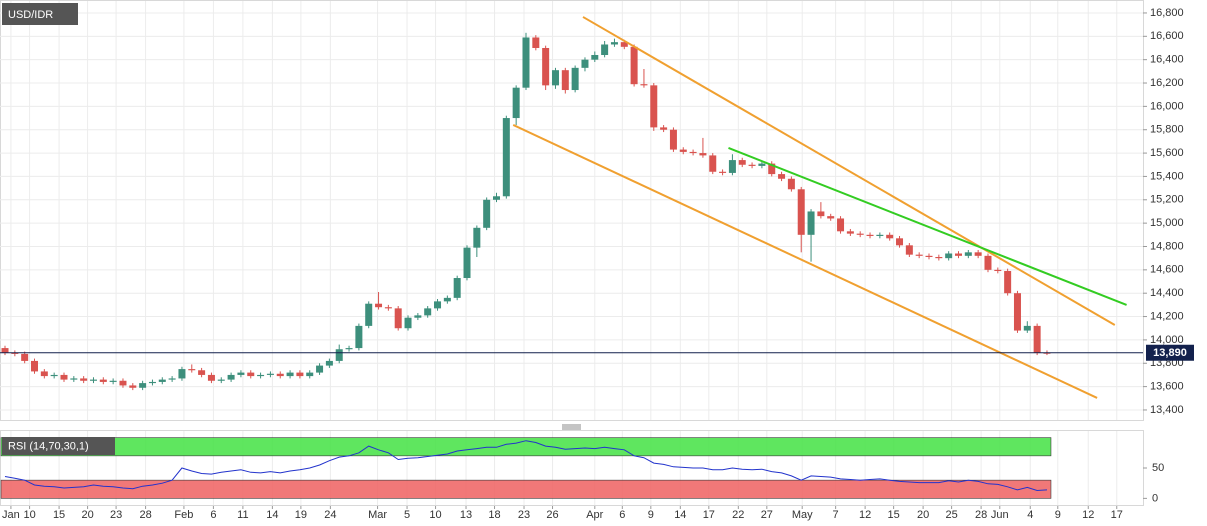 Image resolution: width=1207 pixels, height=526 pixels. What do you see at coordinates (1088, 515) in the screenshot?
I see `x-tick-label: 12` at bounding box center [1088, 515].